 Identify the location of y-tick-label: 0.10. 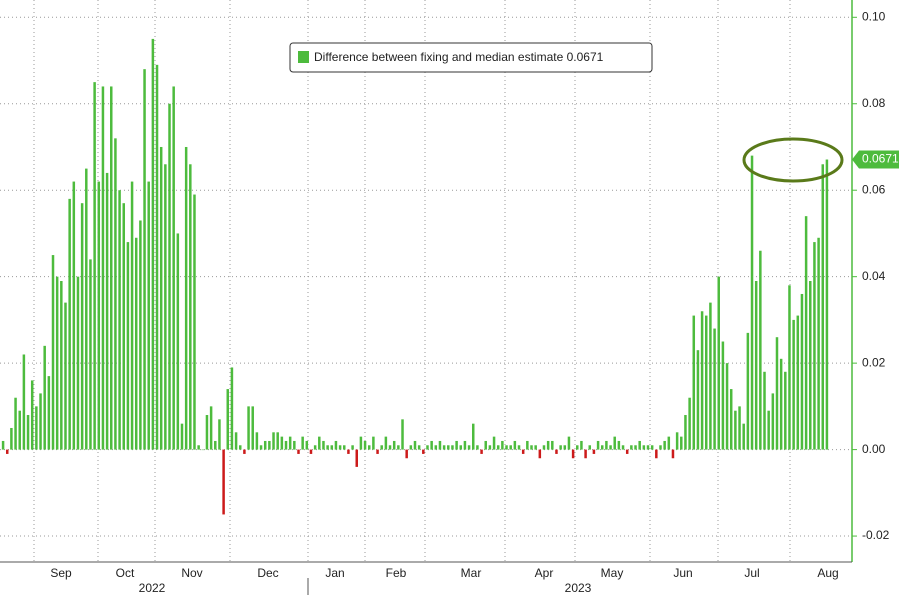
(874, 16).